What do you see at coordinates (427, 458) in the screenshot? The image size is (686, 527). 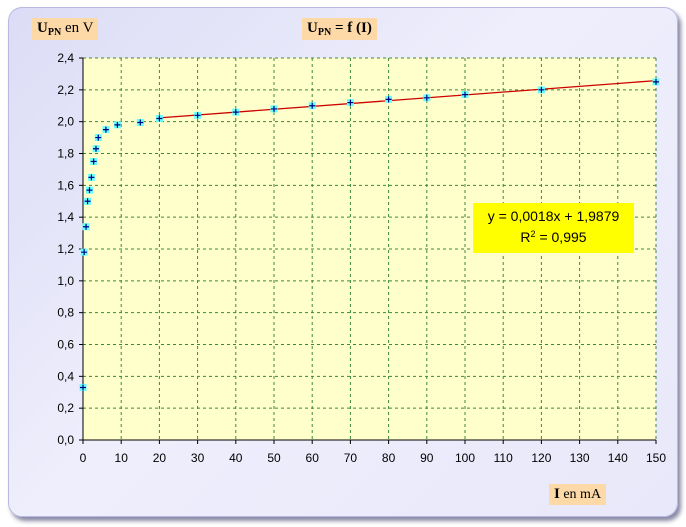 I see `x-tick-label: 90` at bounding box center [427, 458].